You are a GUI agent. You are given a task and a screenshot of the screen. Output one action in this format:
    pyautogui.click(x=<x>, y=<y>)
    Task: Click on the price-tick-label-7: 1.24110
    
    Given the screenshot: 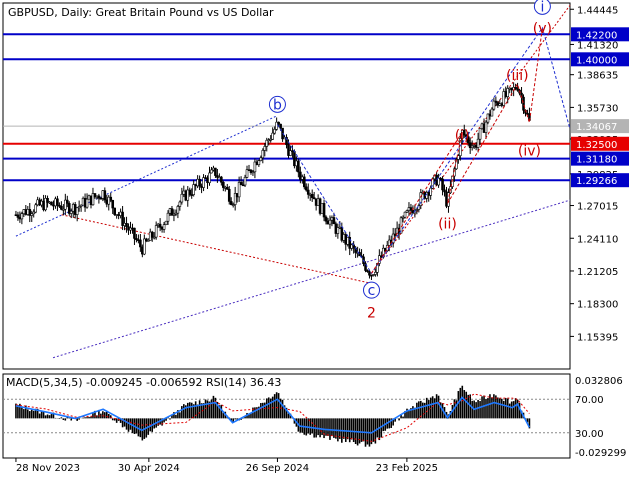 What is the action you would take?
    pyautogui.click(x=597, y=239)
    